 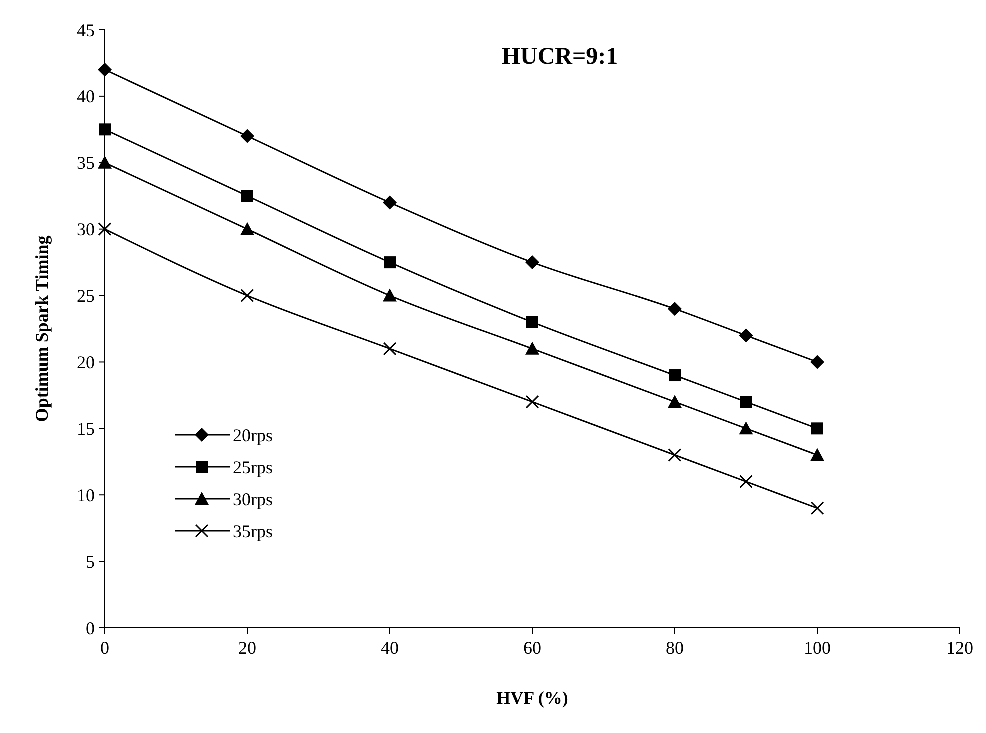 I want to click on y-tick-label: 35, so click(x=86, y=163).